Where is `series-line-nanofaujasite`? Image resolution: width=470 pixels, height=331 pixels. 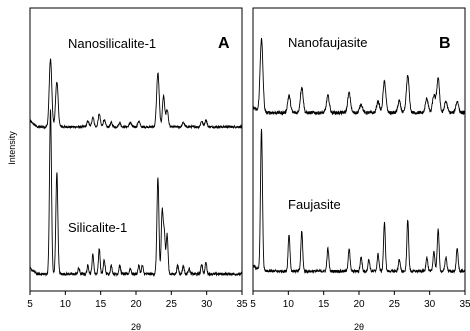 series-line-nanofaujasite is located at coordinates (359, 76).